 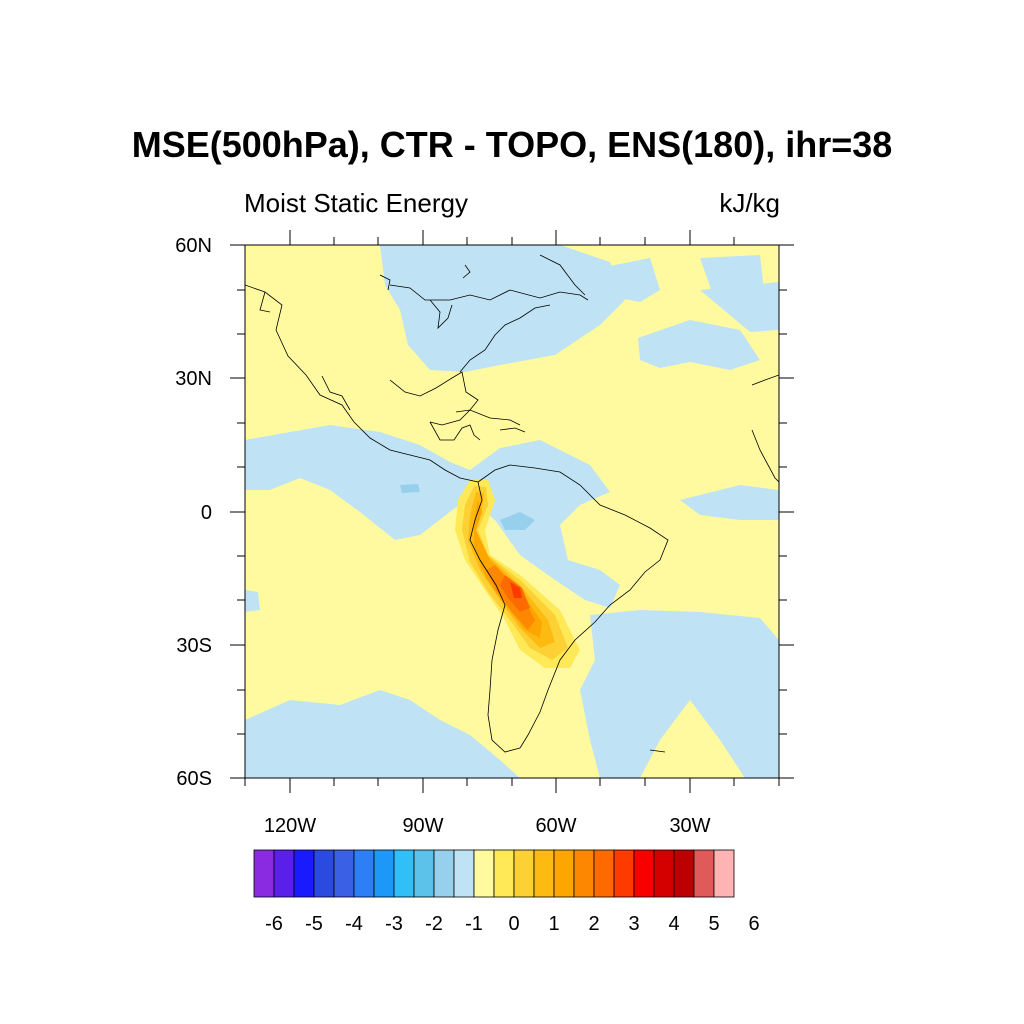 What do you see at coordinates (356, 203) in the screenshot?
I see `left-string: Moist Static Energy` at bounding box center [356, 203].